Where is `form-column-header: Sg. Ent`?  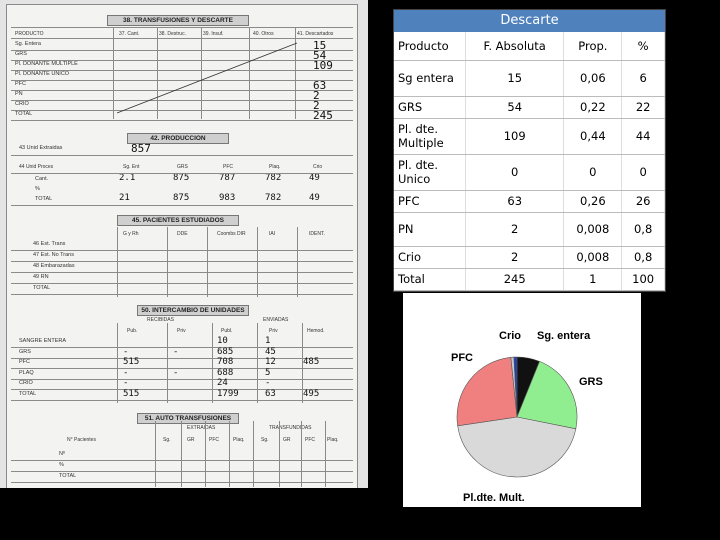 form-column-header: Sg. Ent is located at coordinates (131, 167).